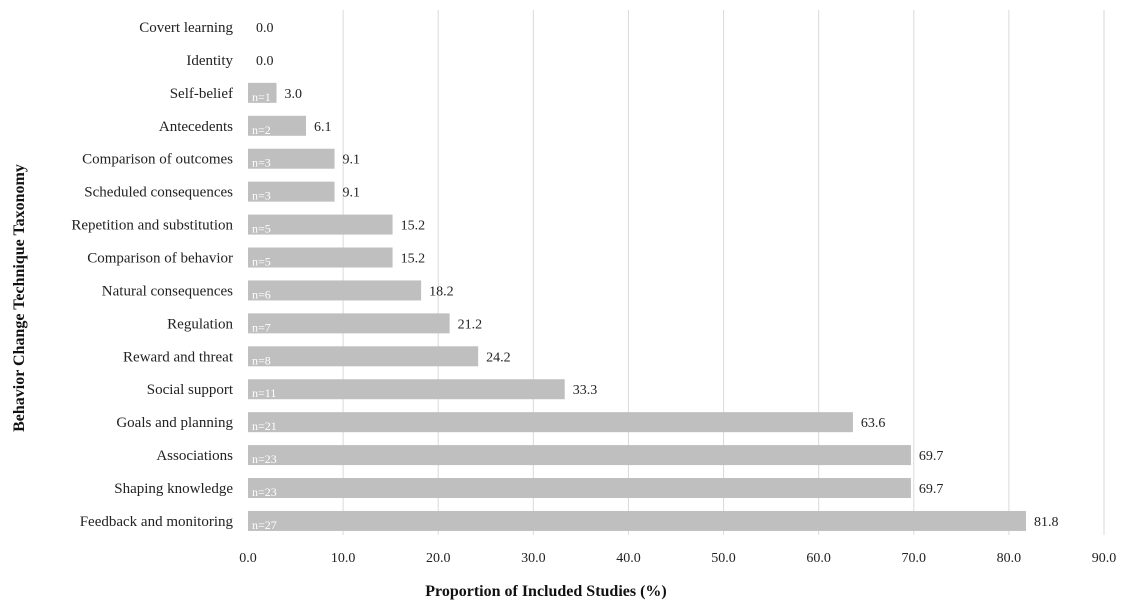  Describe the element at coordinates (19, 298) in the screenshot. I see `y-axis-title: Behavior Change Technique Taxonomy` at that location.